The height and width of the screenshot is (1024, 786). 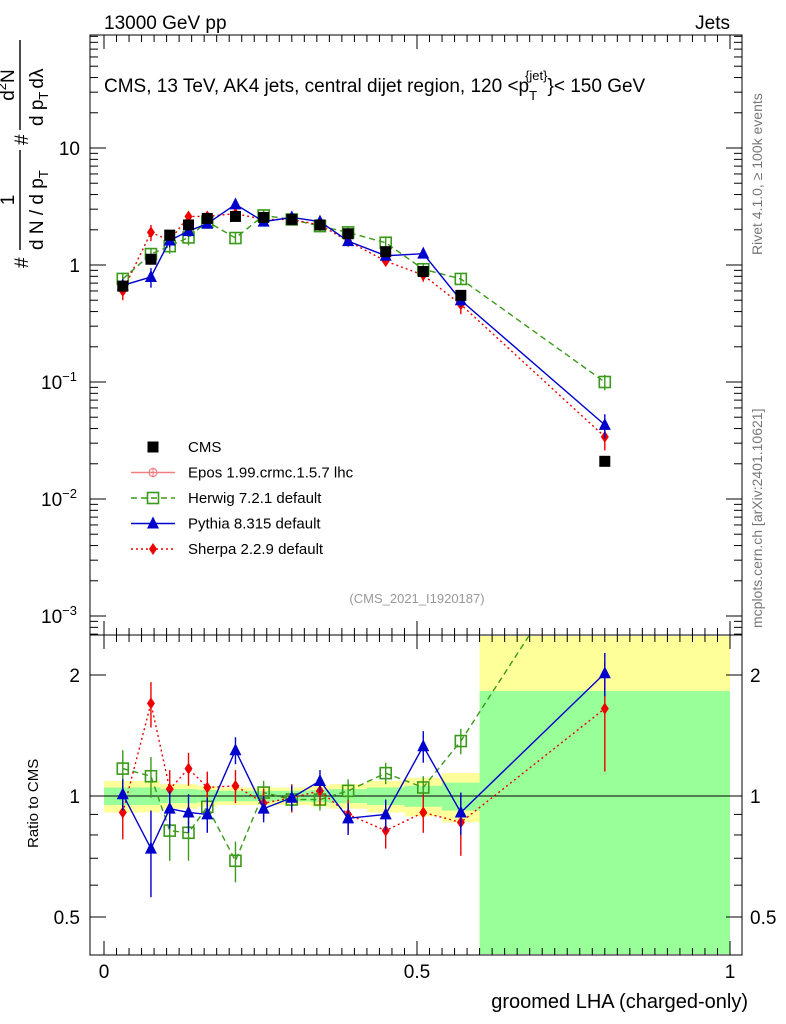 What do you see at coordinates (25, 154) in the screenshot?
I see `main-y-axis-label: # 1 d N / d pT # d2N d pTdλ` at bounding box center [25, 154].